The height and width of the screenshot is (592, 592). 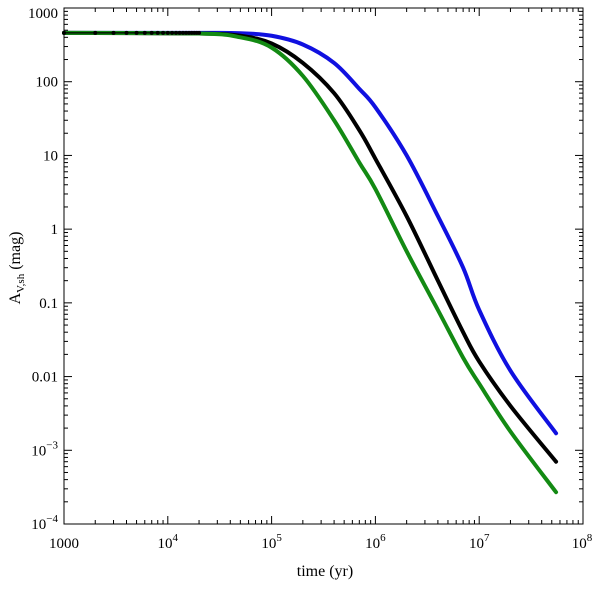 I want to click on y-tick-label: 0.1, so click(x=48, y=304).